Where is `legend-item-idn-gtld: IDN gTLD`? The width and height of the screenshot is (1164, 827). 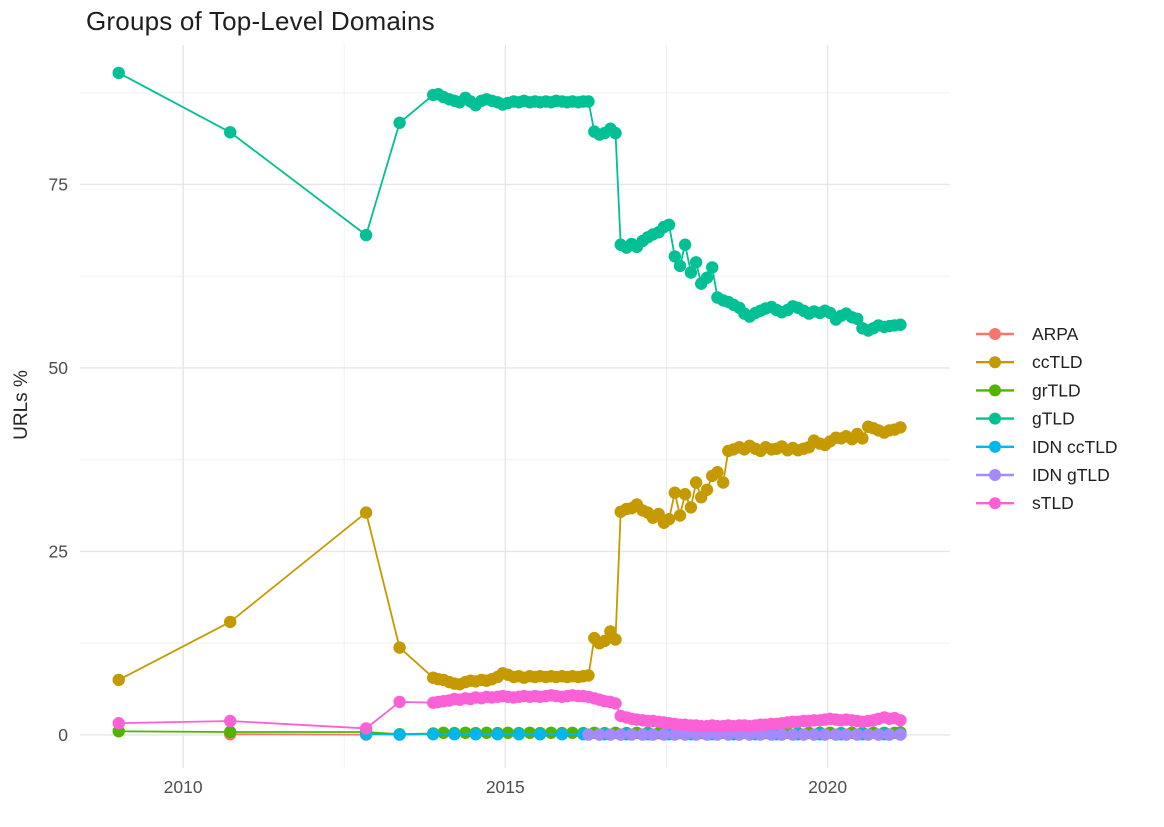 legend-item-idn-gtld: IDN gTLD is located at coordinates (1043, 475).